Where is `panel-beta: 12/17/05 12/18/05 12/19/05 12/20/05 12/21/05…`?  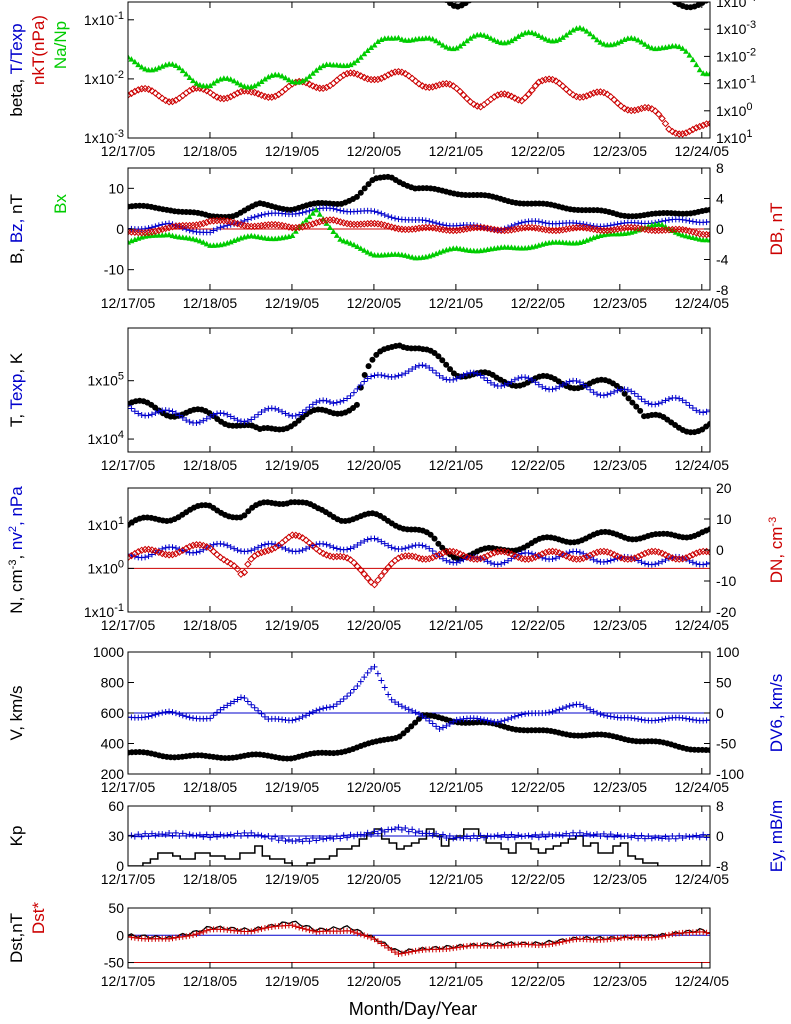
panel-beta: 12/17/05 12/18/05 12/19/05 12/20/05 12/21/05… is located at coordinates (381, 79).